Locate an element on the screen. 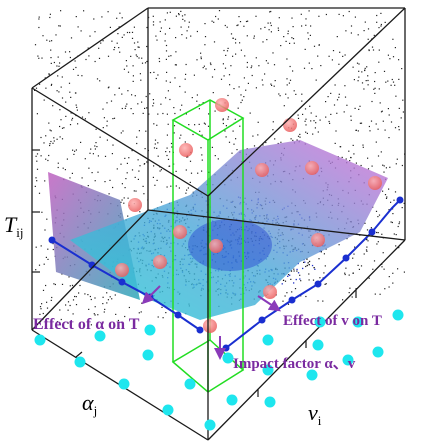 The height and width of the screenshot is (448, 429). annotation-effect-v: Effect of v on T is located at coordinates (332, 321).